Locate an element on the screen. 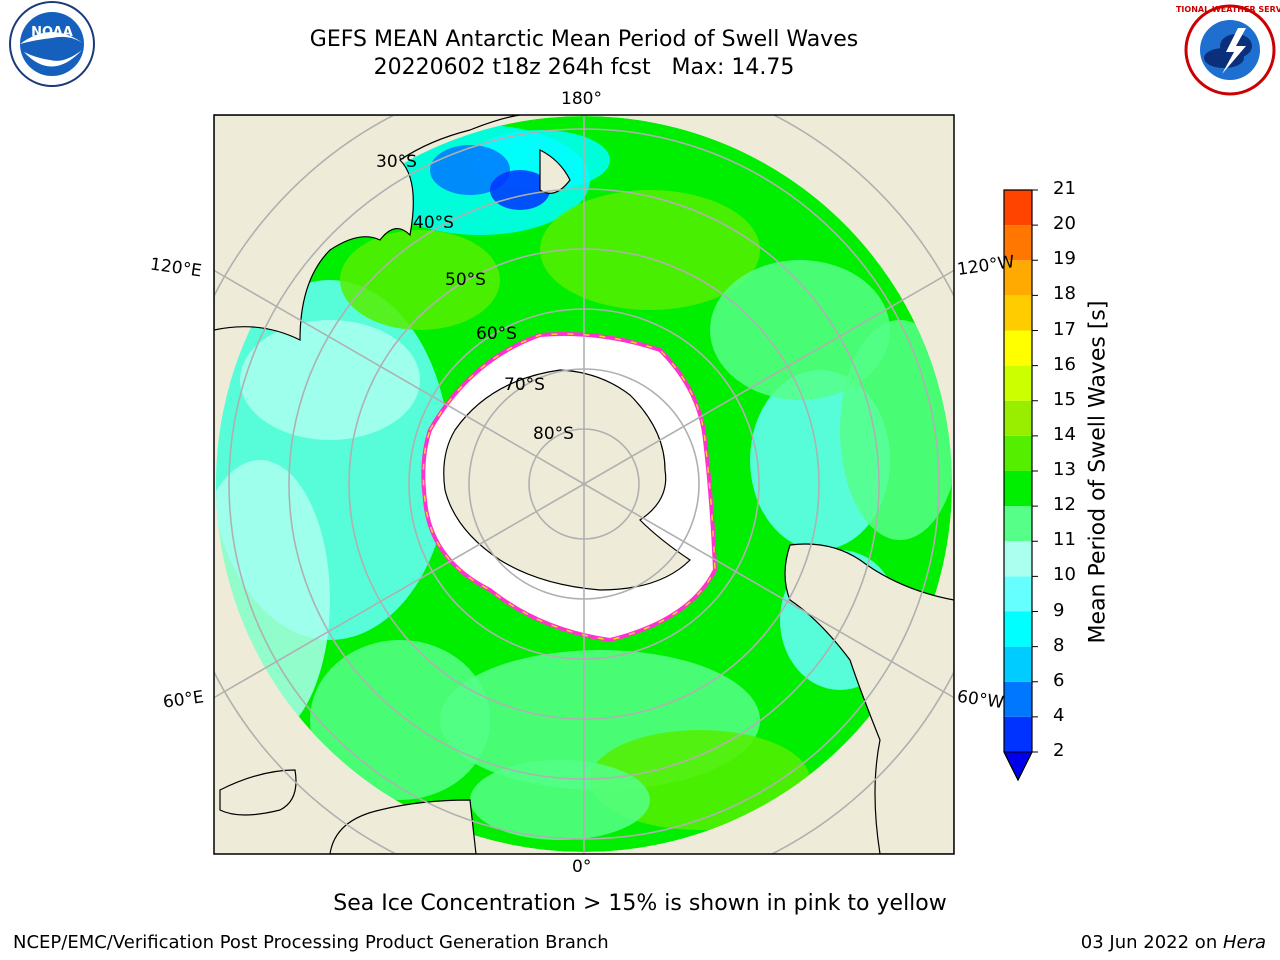 The image size is (1280, 960). nws-logo: NATIONAL WEATHER SERVICE is located at coordinates (1228, 50).